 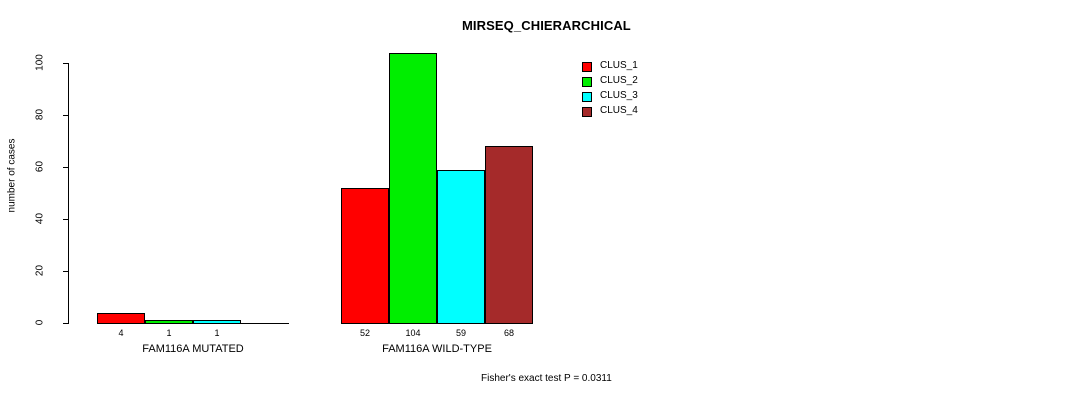 I want to click on legend-label: CLUS_2, so click(x=619, y=80).